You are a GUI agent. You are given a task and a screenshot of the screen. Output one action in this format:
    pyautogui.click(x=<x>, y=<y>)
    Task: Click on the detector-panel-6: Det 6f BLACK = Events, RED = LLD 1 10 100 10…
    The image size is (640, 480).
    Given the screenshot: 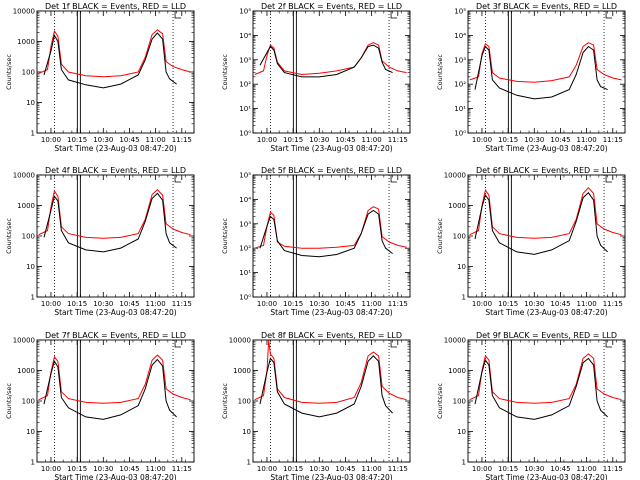 What is the action you would take?
    pyautogui.click(x=531, y=241)
    